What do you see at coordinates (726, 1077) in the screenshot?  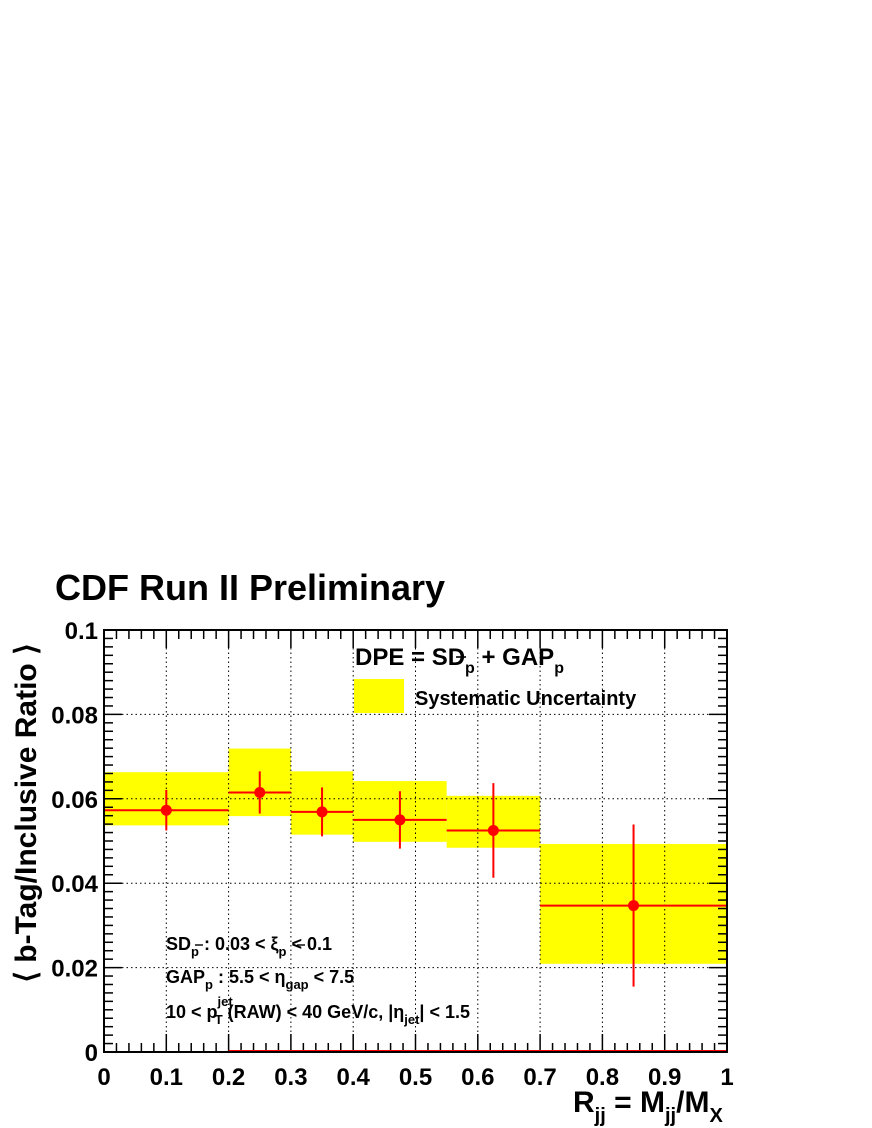 I see `x-tick-label: 1` at bounding box center [726, 1077].